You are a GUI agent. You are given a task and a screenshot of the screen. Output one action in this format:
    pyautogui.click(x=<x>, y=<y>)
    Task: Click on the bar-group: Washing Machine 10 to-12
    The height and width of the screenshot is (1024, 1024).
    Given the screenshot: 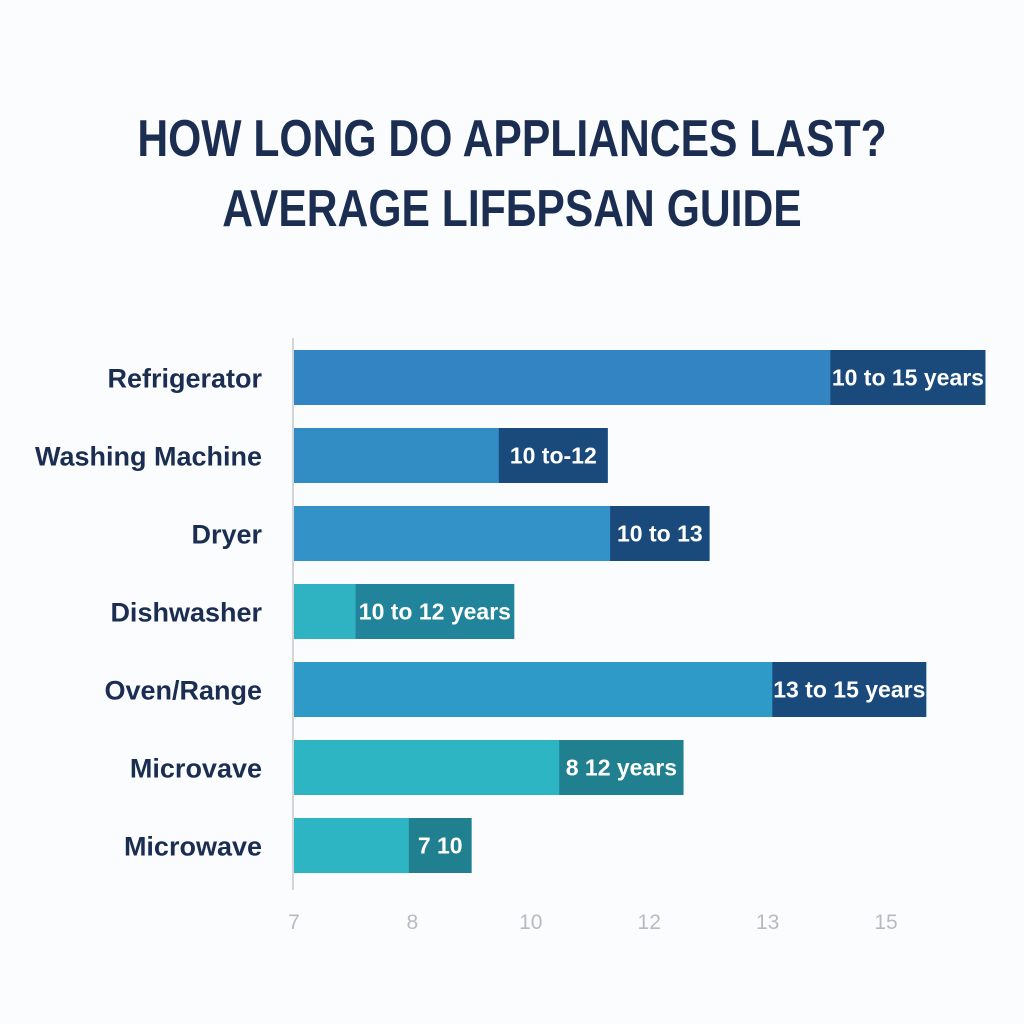 What is the action you would take?
    pyautogui.click(x=321, y=455)
    